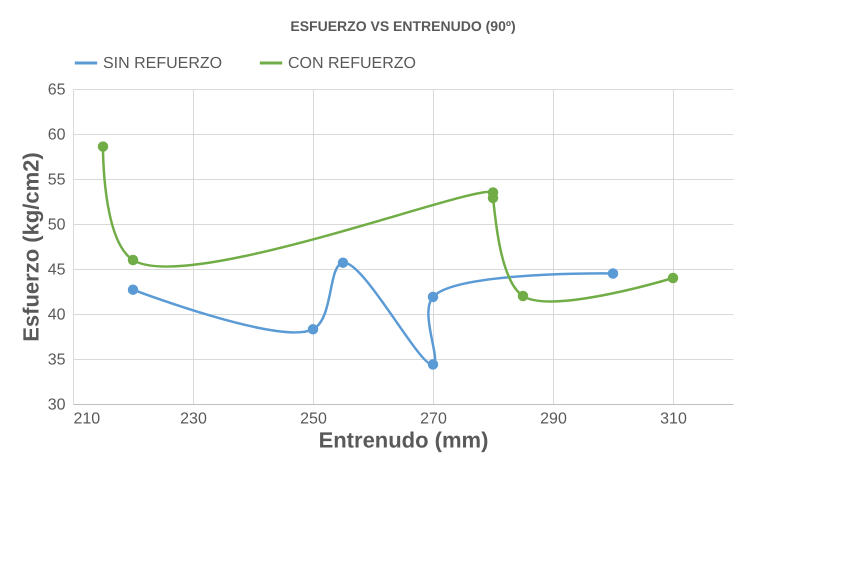 Image resolution: width=854 pixels, height=568 pixels. Describe the element at coordinates (673, 419) in the screenshot. I see `x-tick-label: 310` at that location.